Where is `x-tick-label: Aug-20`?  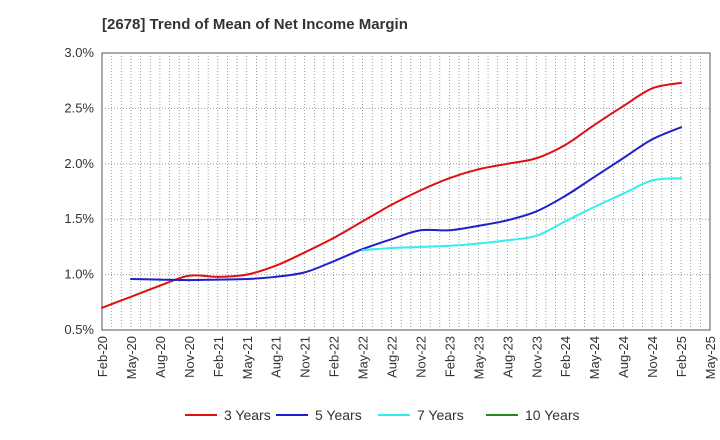
x-tick-label: Aug-20 is located at coordinates (160, 357).